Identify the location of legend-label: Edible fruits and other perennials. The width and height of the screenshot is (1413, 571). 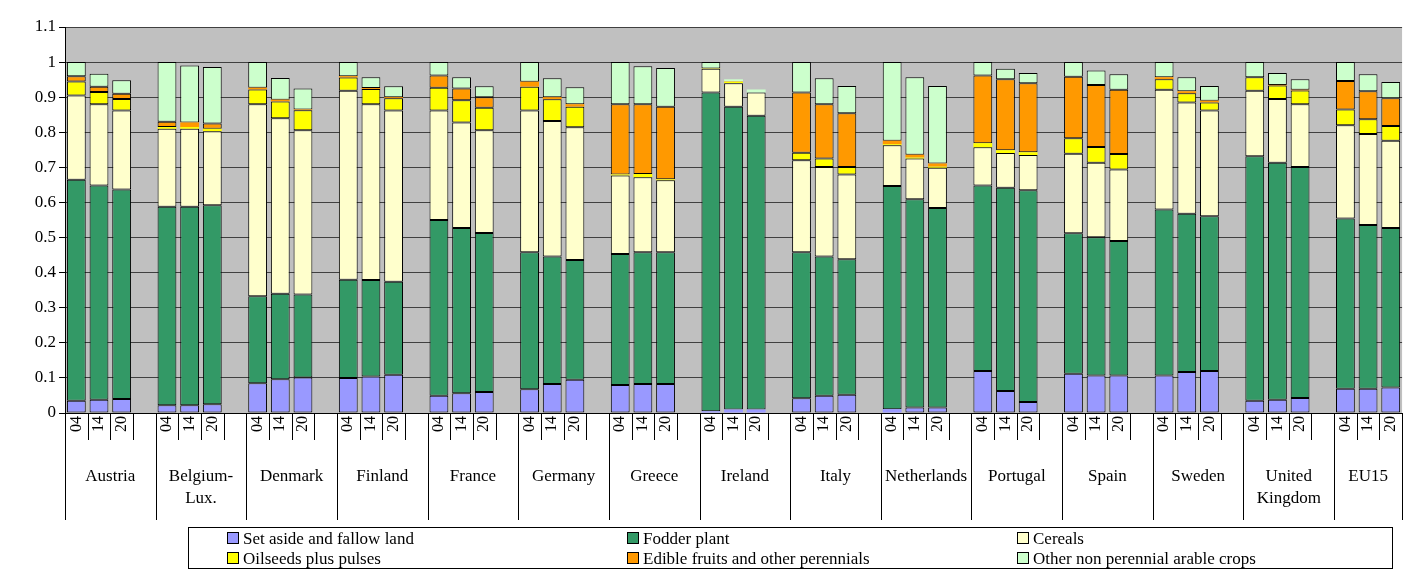
(756, 558).